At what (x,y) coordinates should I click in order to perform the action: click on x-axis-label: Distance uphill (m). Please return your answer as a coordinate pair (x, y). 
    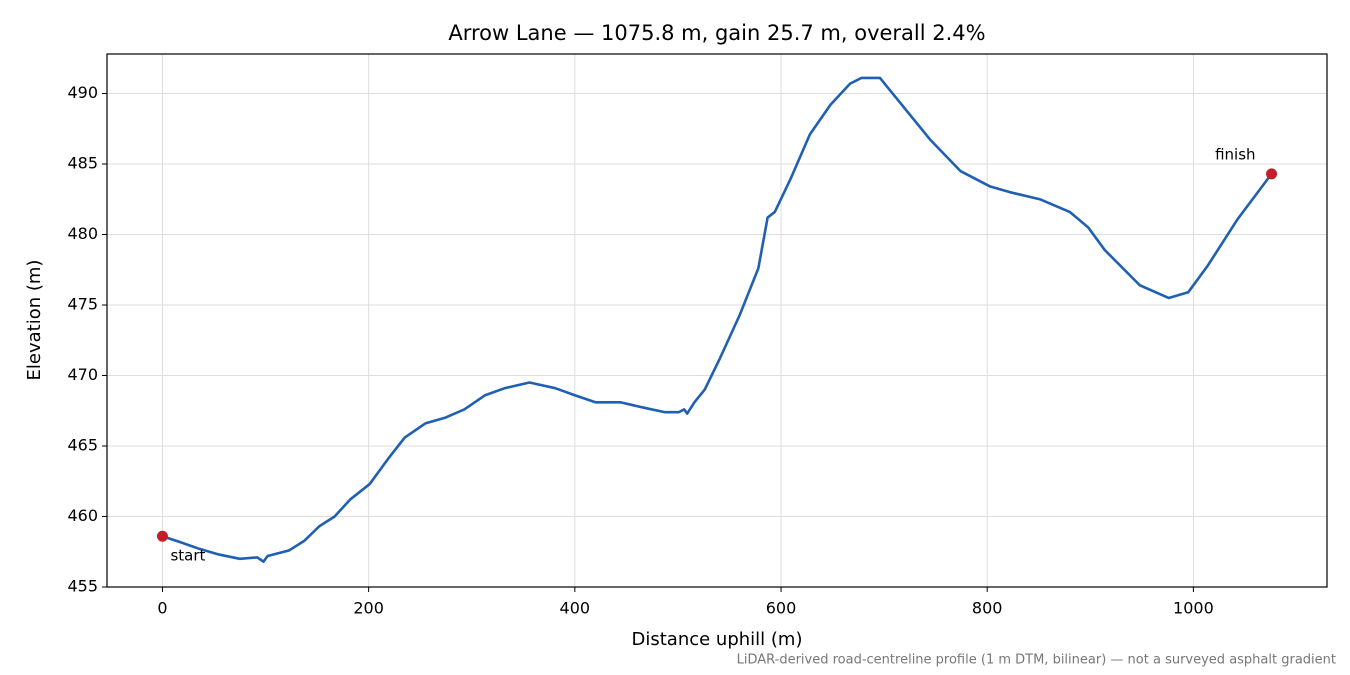
    Looking at the image, I should click on (717, 639).